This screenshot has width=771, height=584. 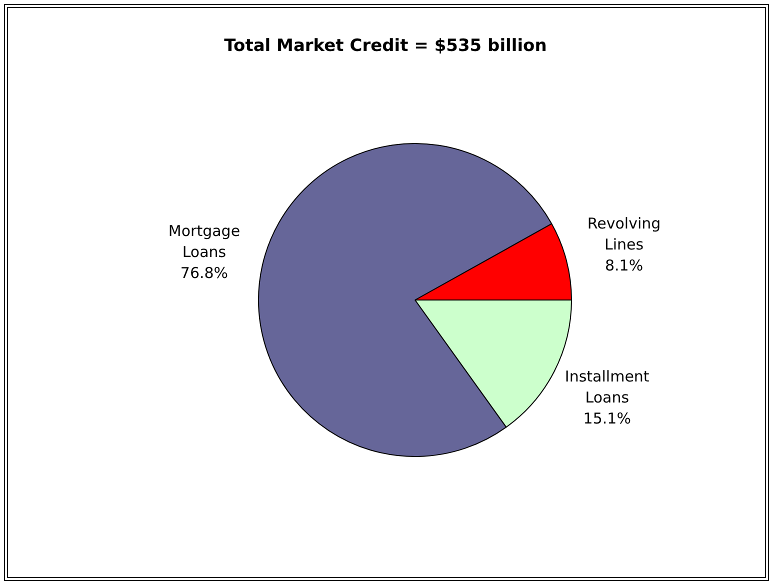 I want to click on slice-label: Revolving Lines, so click(x=624, y=234).